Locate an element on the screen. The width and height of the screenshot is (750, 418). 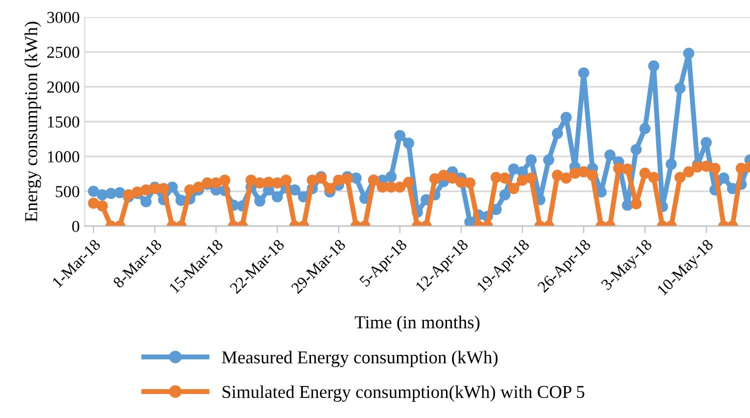
x-axis-title: Time (in months) is located at coordinates (417, 324).